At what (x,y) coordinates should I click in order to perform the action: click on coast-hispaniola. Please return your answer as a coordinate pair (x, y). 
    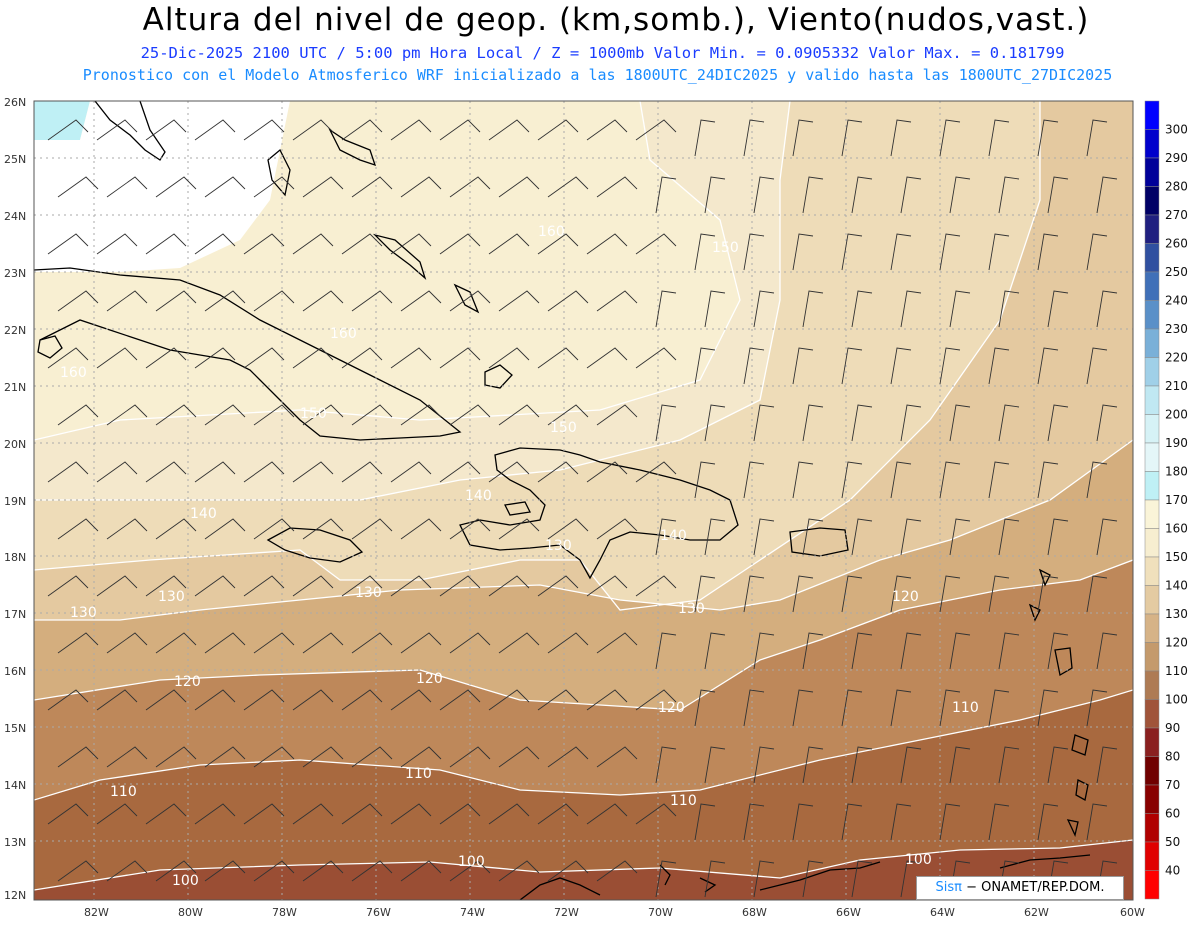
    Looking at the image, I should click on (599, 513).